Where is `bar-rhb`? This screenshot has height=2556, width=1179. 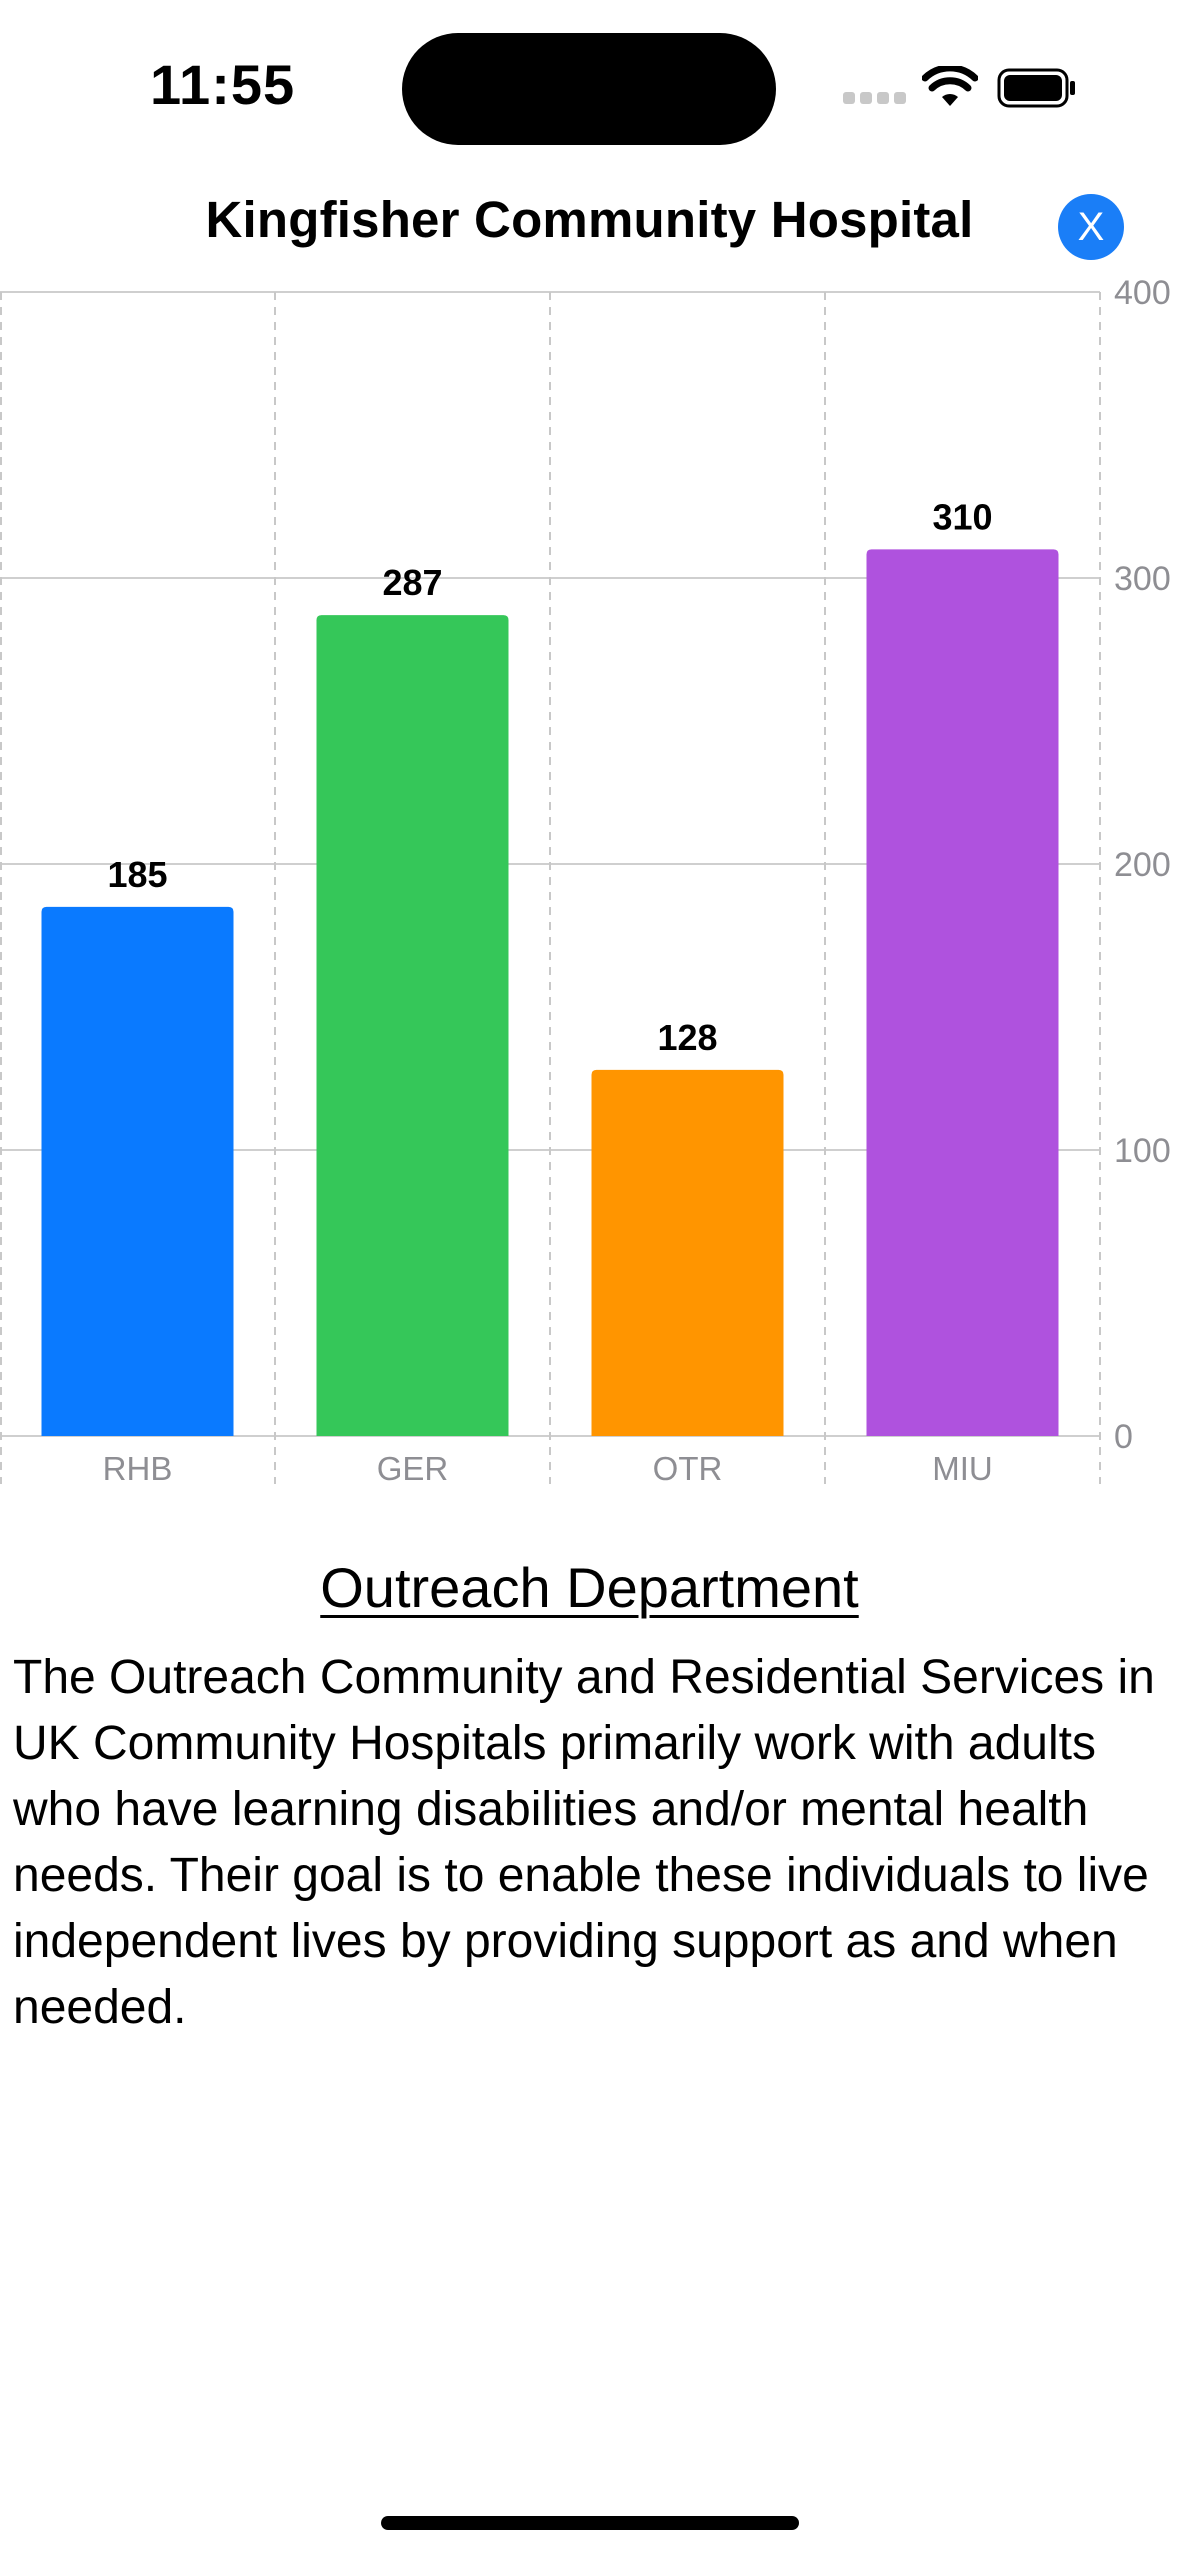 bar-rhb is located at coordinates (137, 1171).